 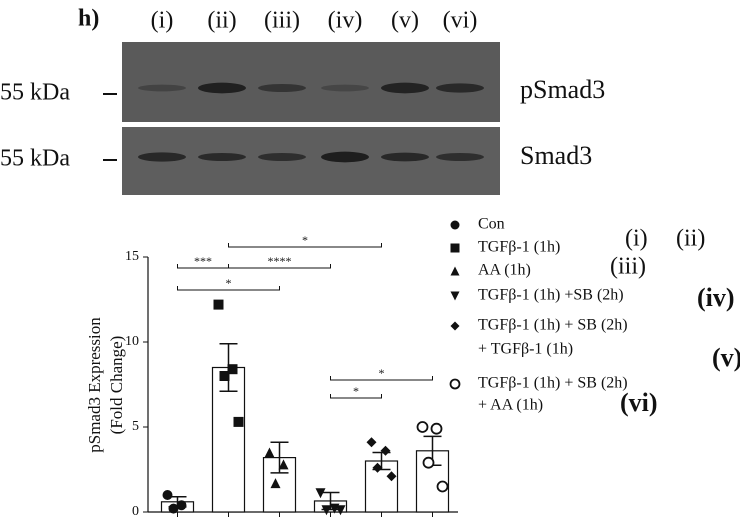 I want to click on group-tag: (v), so click(x=726, y=357).